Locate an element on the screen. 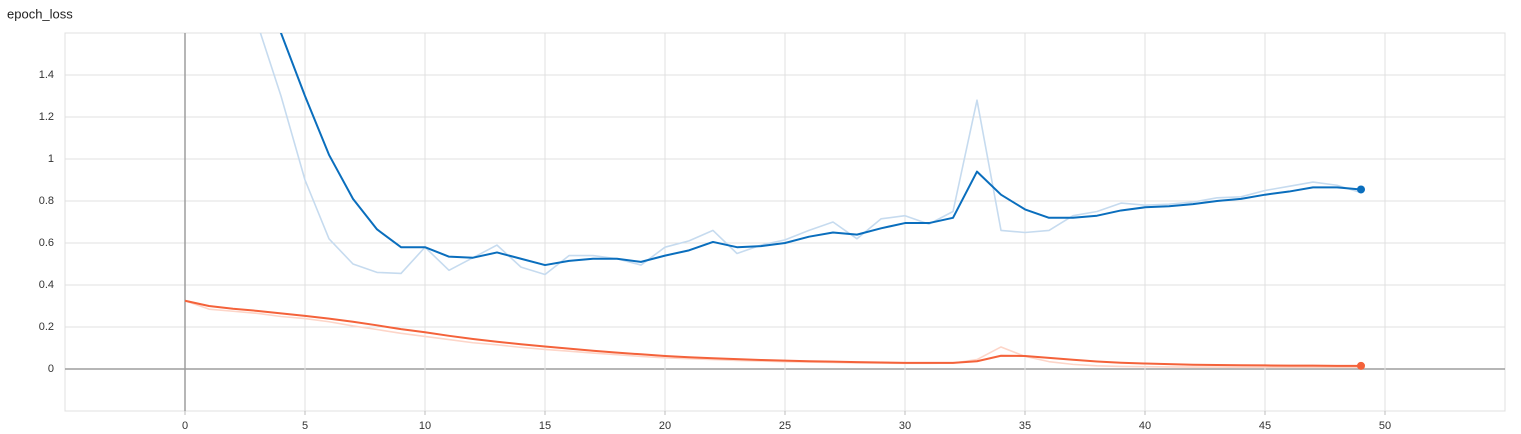 The width and height of the screenshot is (1521, 434). x-tick-label: 40 is located at coordinates (1145, 426).